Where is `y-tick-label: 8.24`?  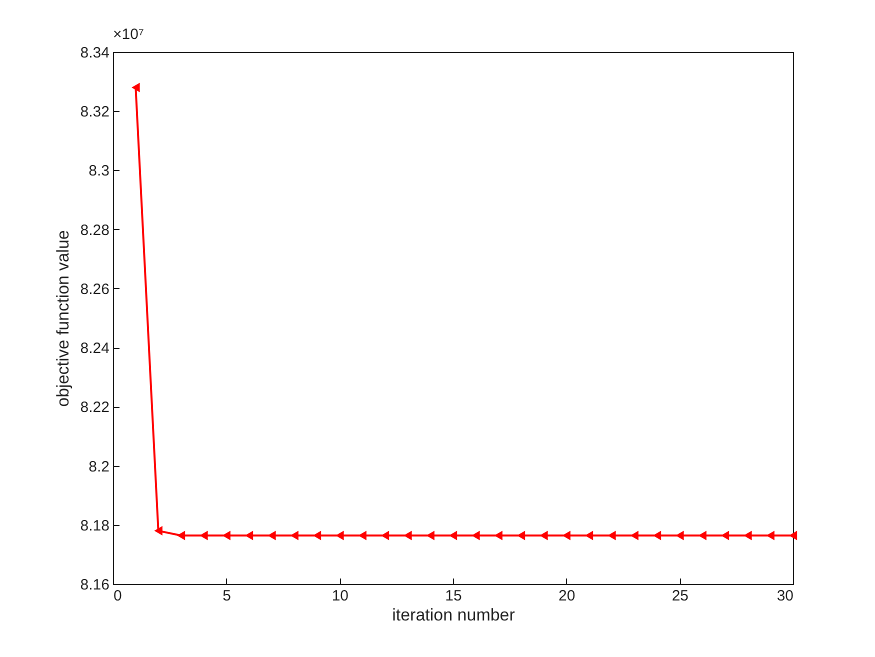
y-tick-label: 8.24 is located at coordinates (95, 349).